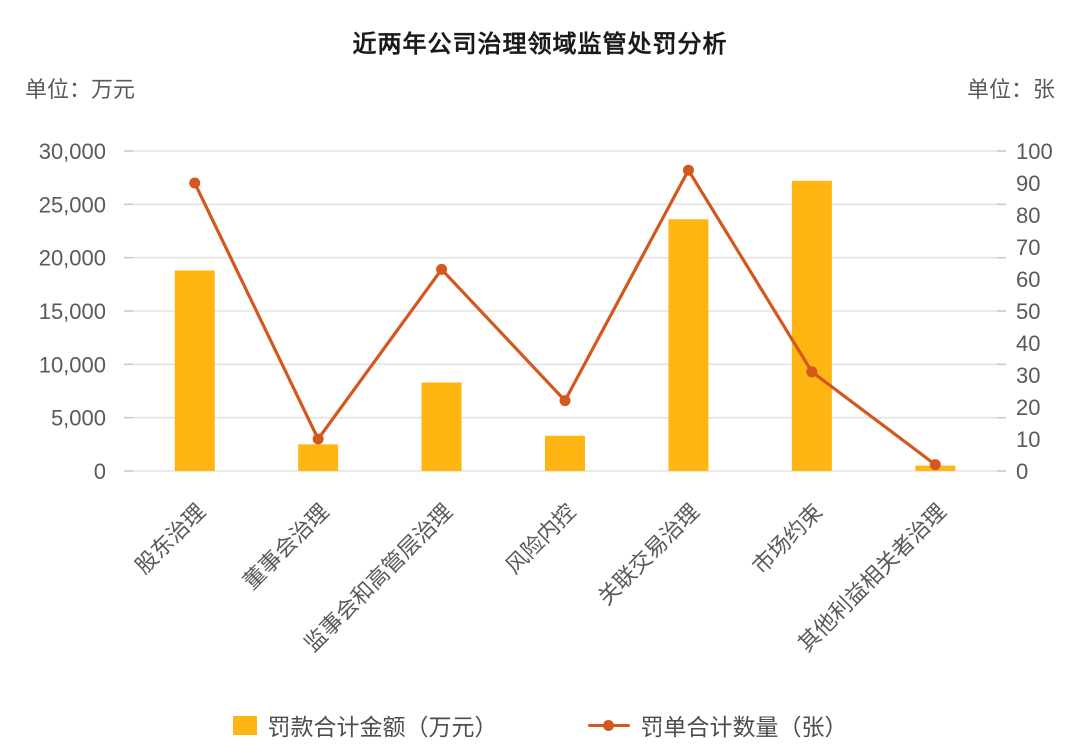  Describe the element at coordinates (1022, 471) in the screenshot. I see `right-axis-tick-label: 0` at that location.